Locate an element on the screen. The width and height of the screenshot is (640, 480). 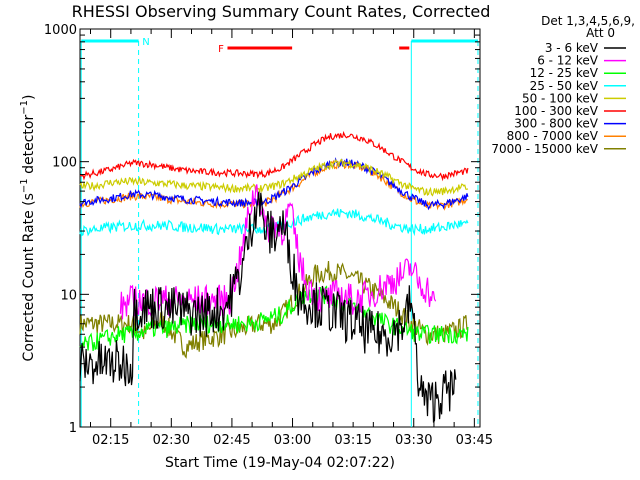
x-tick-label: 02:45 is located at coordinates (231, 440).